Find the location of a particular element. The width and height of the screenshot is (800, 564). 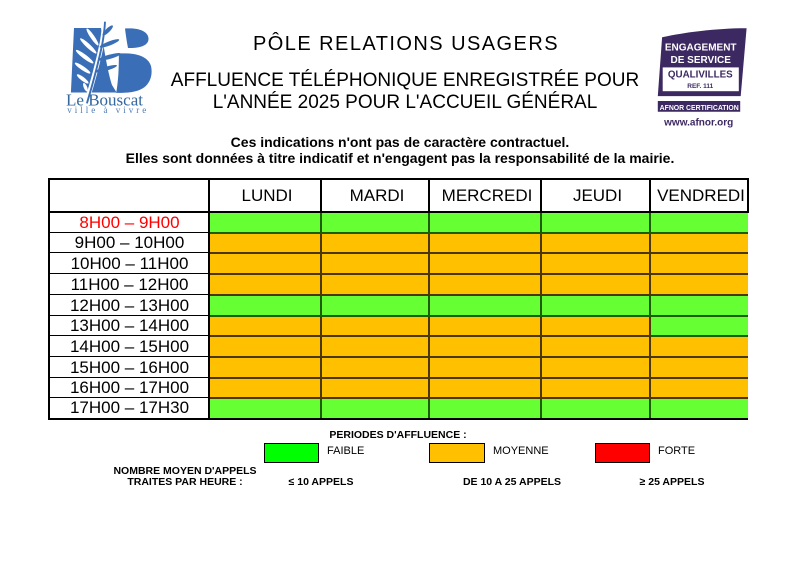

svg-text: QUALIVILLES is located at coordinates (700, 75).